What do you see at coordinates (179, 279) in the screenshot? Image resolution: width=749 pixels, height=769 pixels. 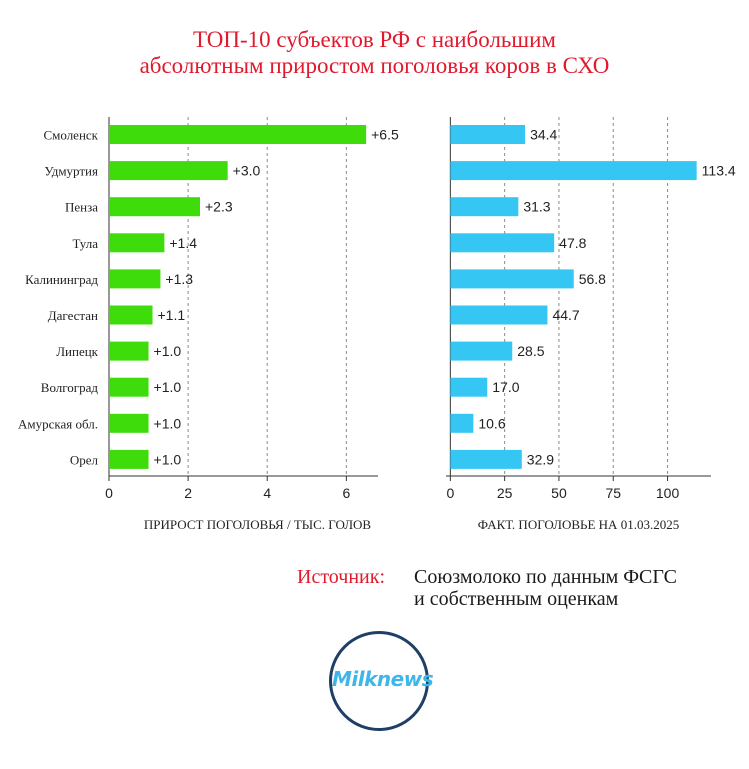 I see `left-data-label: +1.3` at bounding box center [179, 279].